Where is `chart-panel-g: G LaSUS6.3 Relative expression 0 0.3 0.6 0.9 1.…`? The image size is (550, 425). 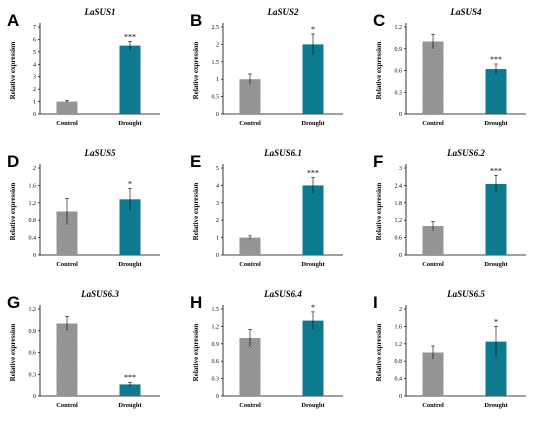 chart-panel-g: G LaSUS6.3 Relative expression 0 0.3 0.6 0.9 1.… is located at coordinates (83, 349).